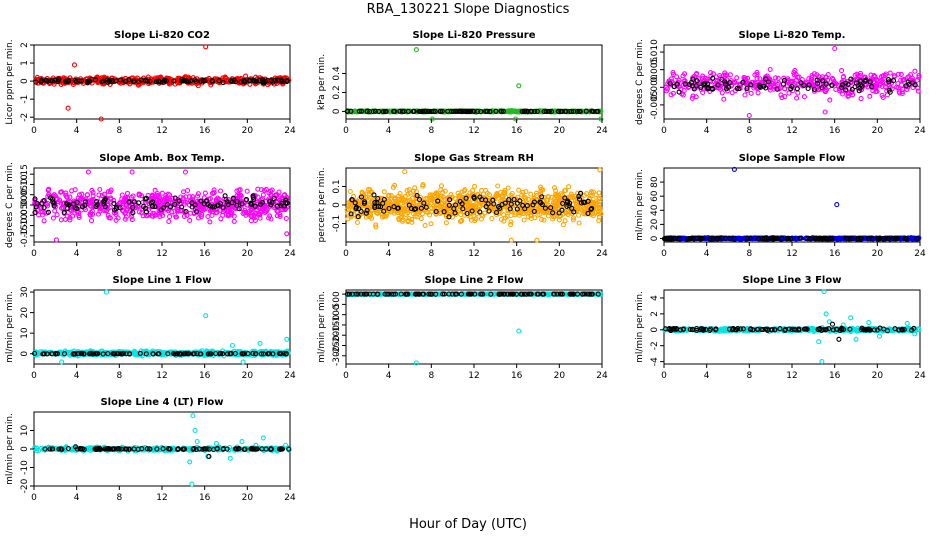 This screenshot has width=936, height=540. Describe the element at coordinates (791, 254) in the screenshot. I see `x-tick-label: 12` at that location.